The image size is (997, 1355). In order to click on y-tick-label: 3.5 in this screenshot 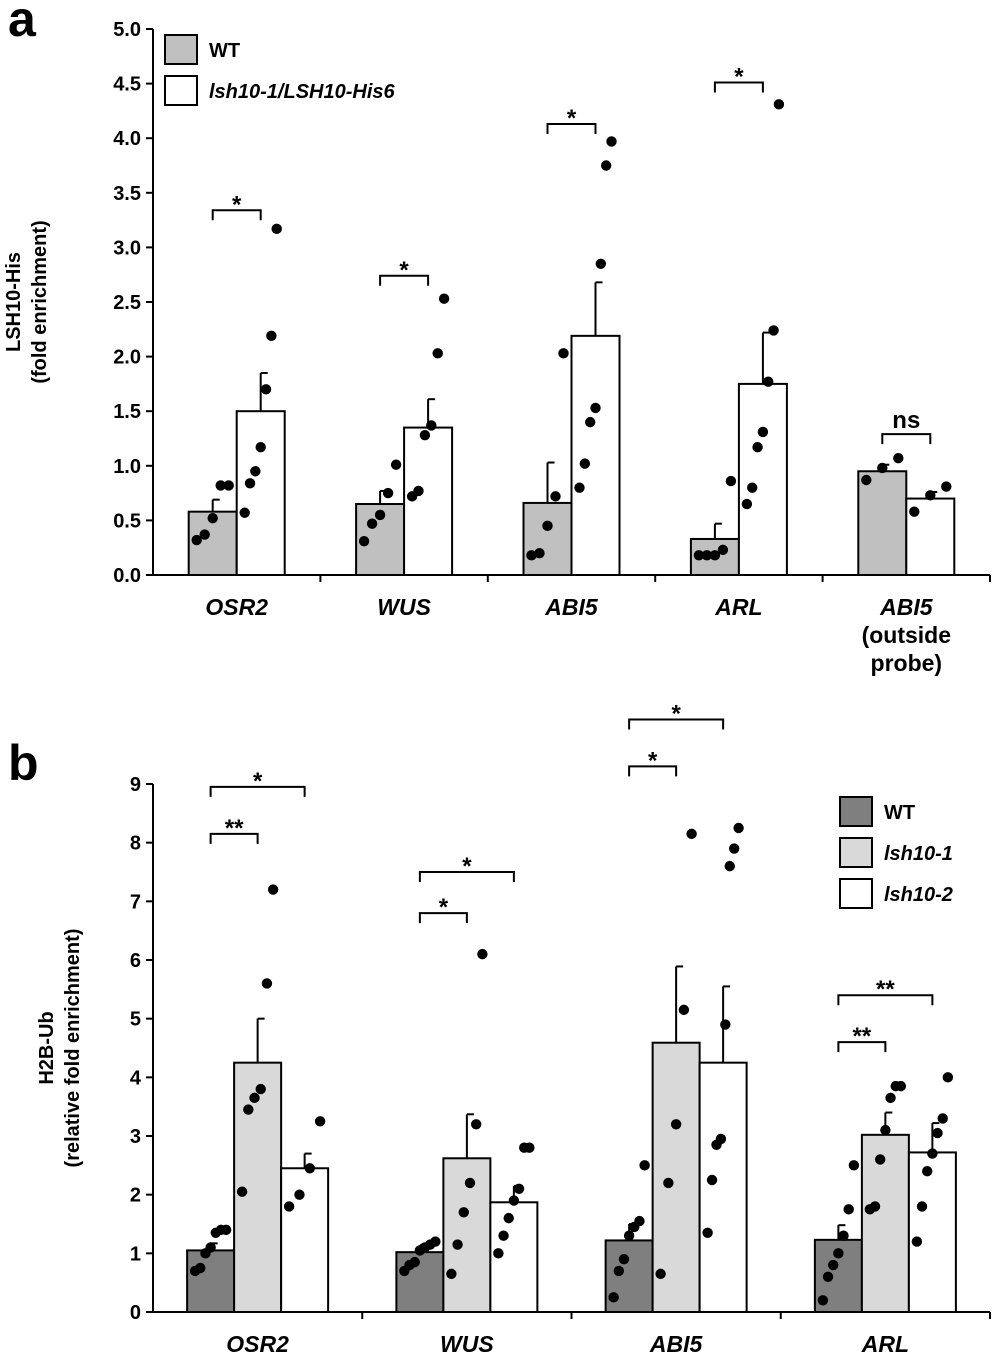, I will do `click(127, 194)`.